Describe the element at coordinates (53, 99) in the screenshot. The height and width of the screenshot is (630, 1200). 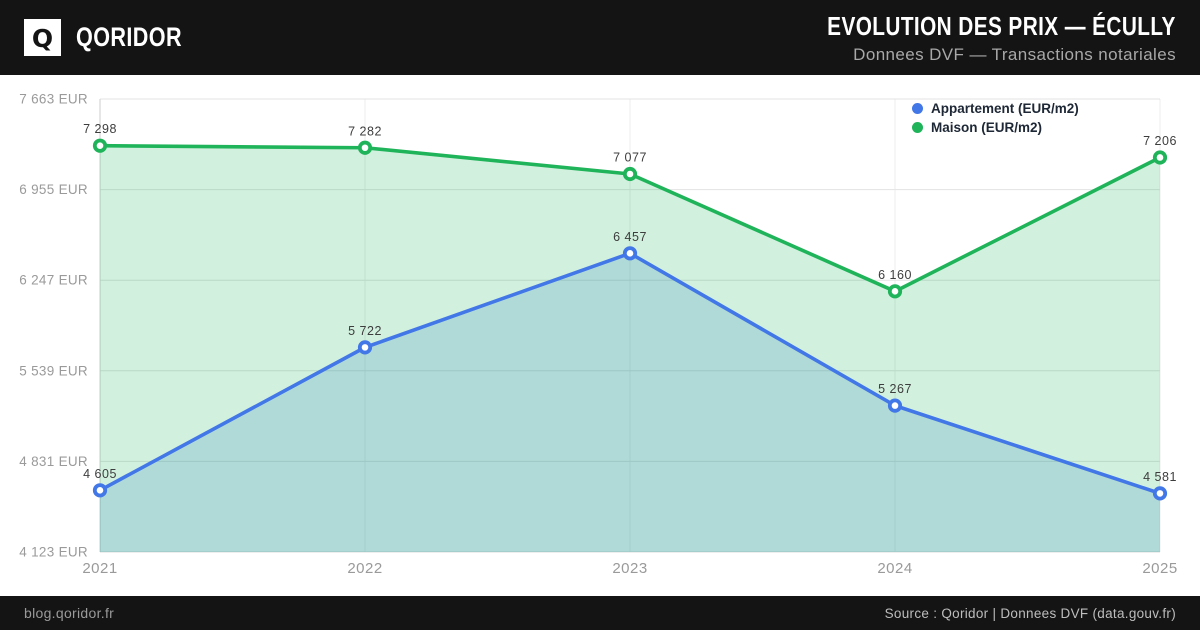
I see `svg-text: 7 663 EUR` at that location.